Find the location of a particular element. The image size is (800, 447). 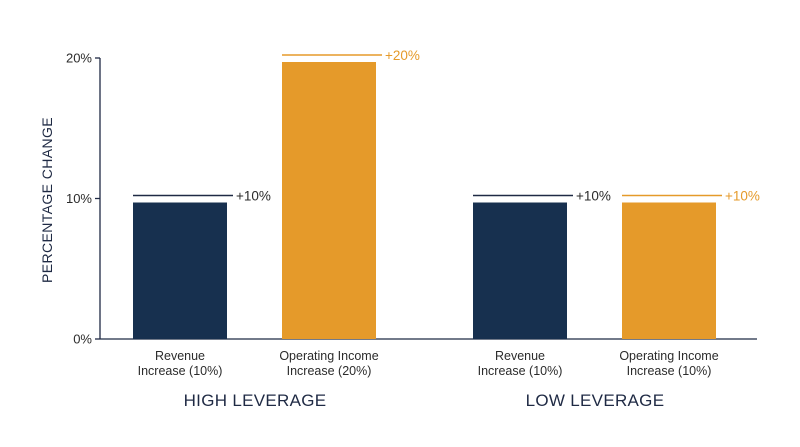

y-ticks: 0% 10% 20% is located at coordinates (83, 199).